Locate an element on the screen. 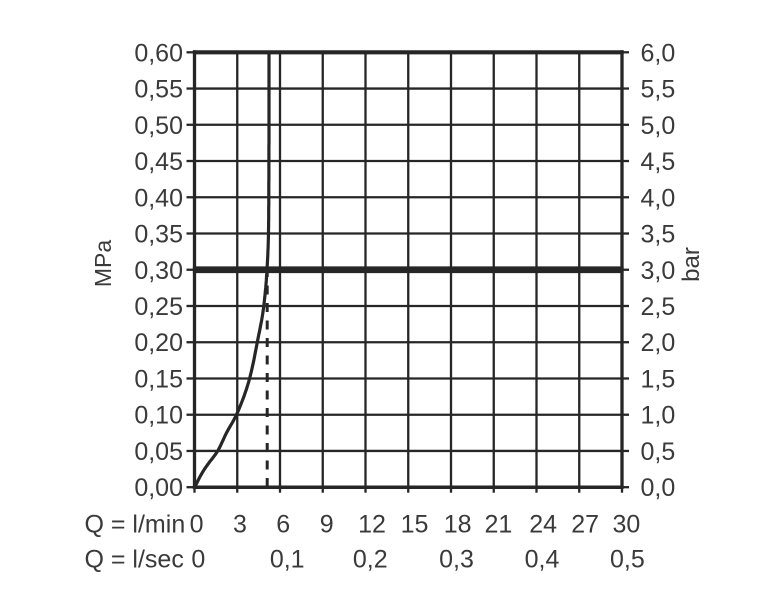 This screenshot has width=780, height=605. svg-text: MPa is located at coordinates (103, 264).